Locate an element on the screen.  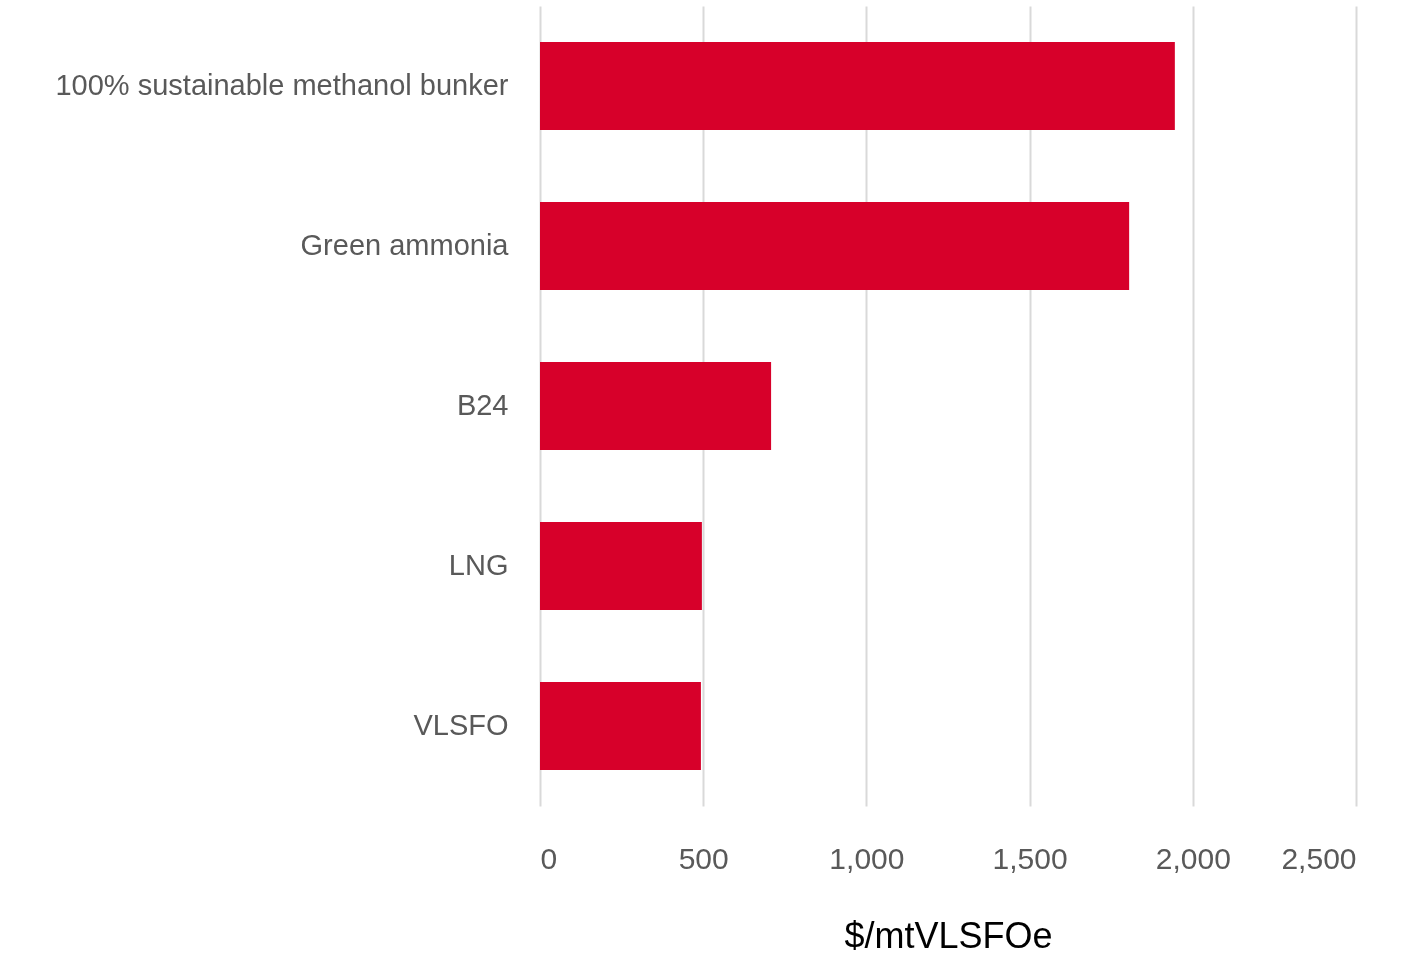
x-tick-label: 2,000 is located at coordinates (1193, 858).